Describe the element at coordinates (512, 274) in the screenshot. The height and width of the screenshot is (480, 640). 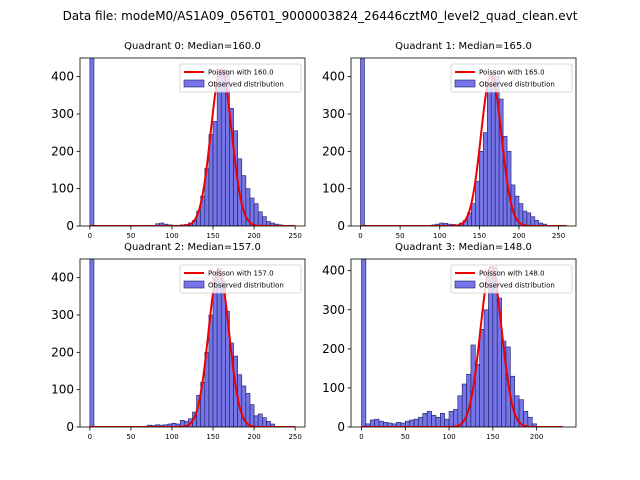
I see `legend-curve-label: Poisson with 148.0` at that location.